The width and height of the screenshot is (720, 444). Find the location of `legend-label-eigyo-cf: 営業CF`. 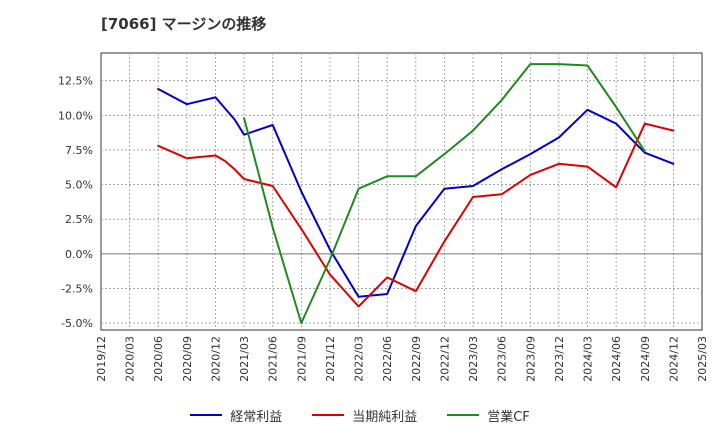

legend-label-eigyo-cf: 営業CF is located at coordinates (508, 417).